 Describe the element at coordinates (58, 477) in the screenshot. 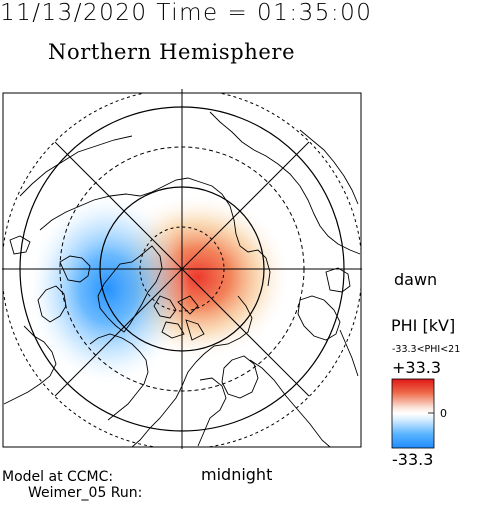

I see `model-label: Model at CCMC:` at that location.